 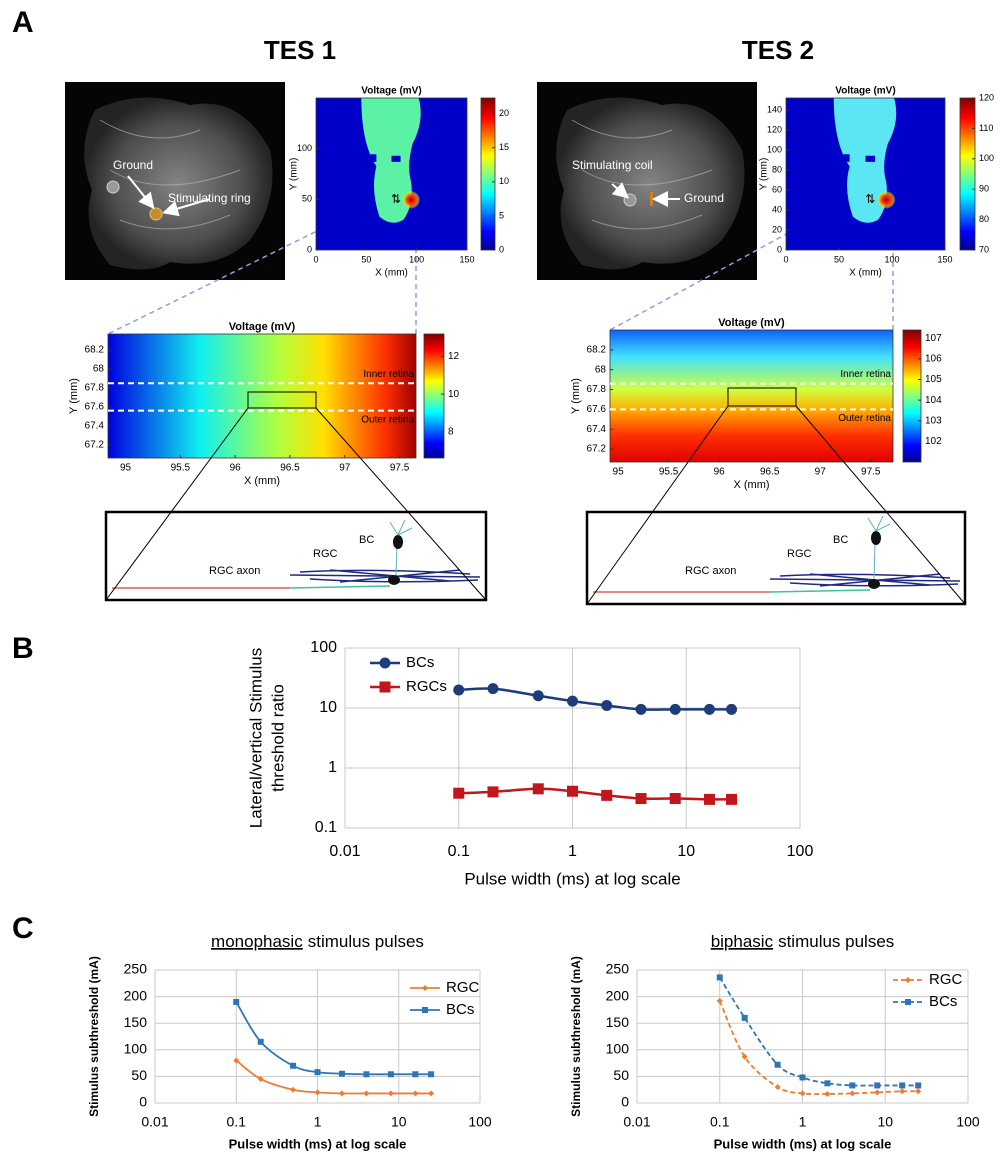 I want to click on y-tick-label: 0, so click(x=309, y=249).